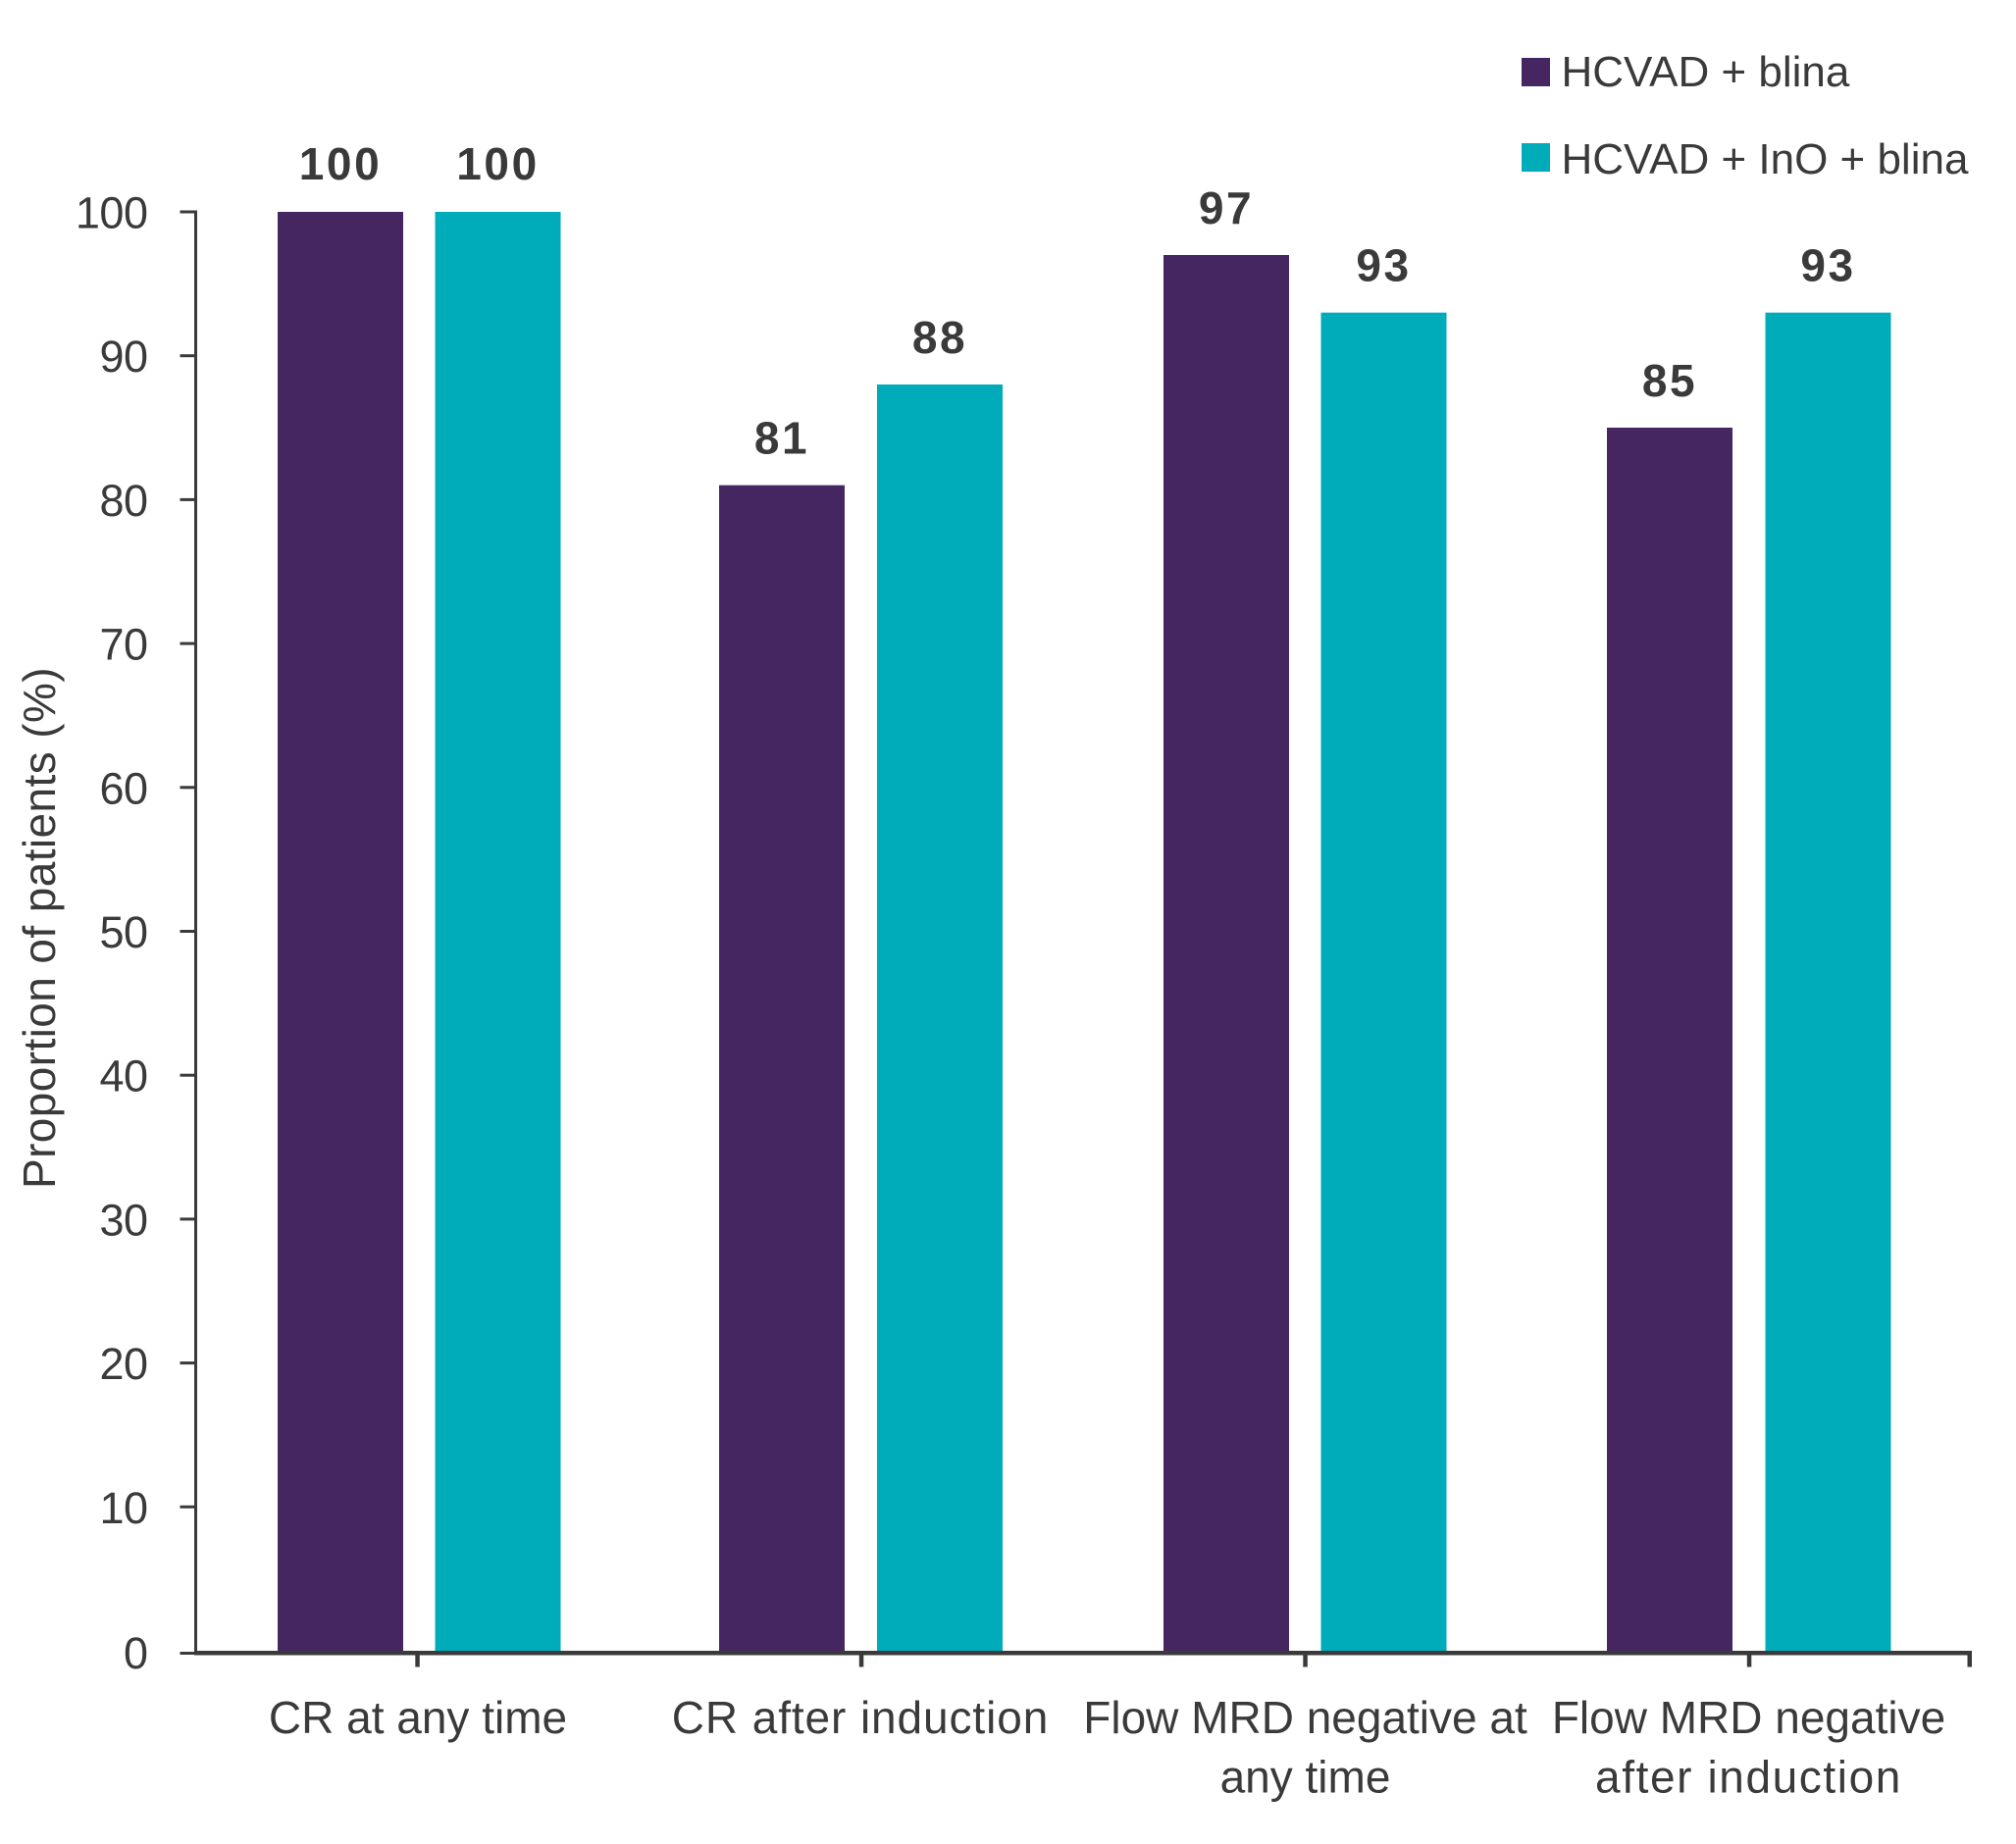  I want to click on svg-text: Proportion of patients (%), so click(39, 928).